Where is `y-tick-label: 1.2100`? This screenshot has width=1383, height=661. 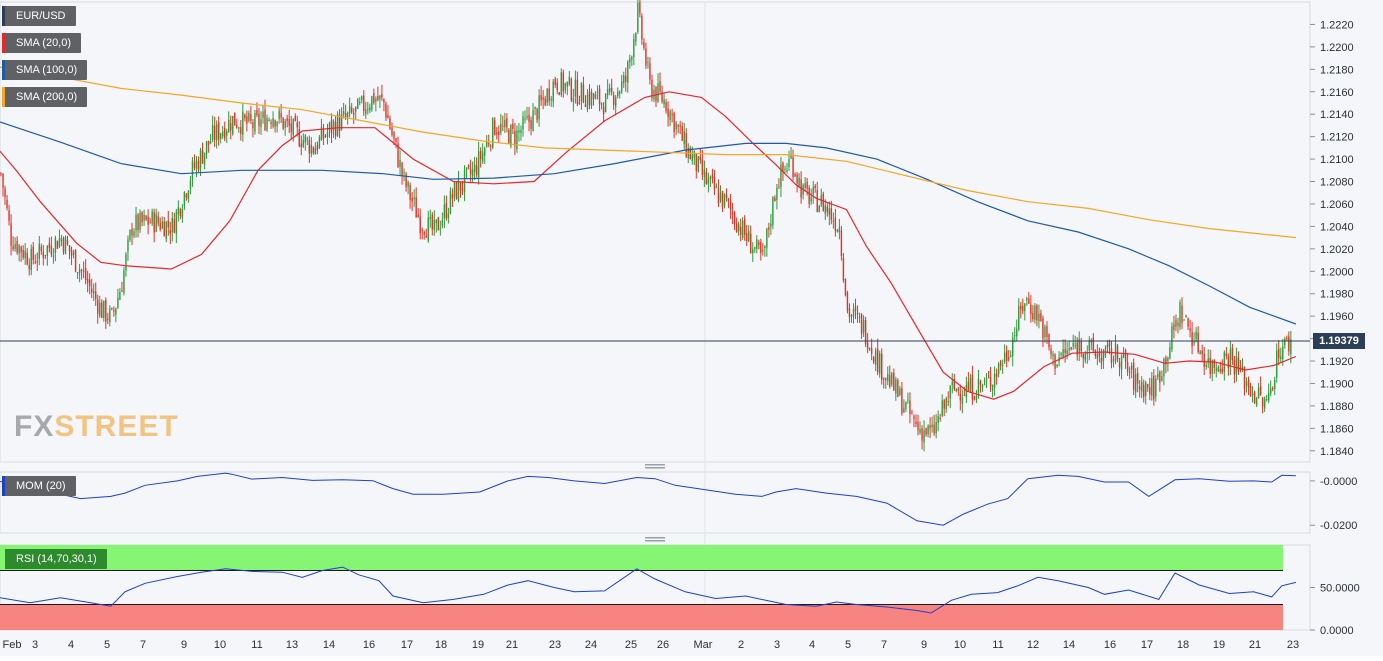
y-tick-label: 1.2100 is located at coordinates (1337, 160).